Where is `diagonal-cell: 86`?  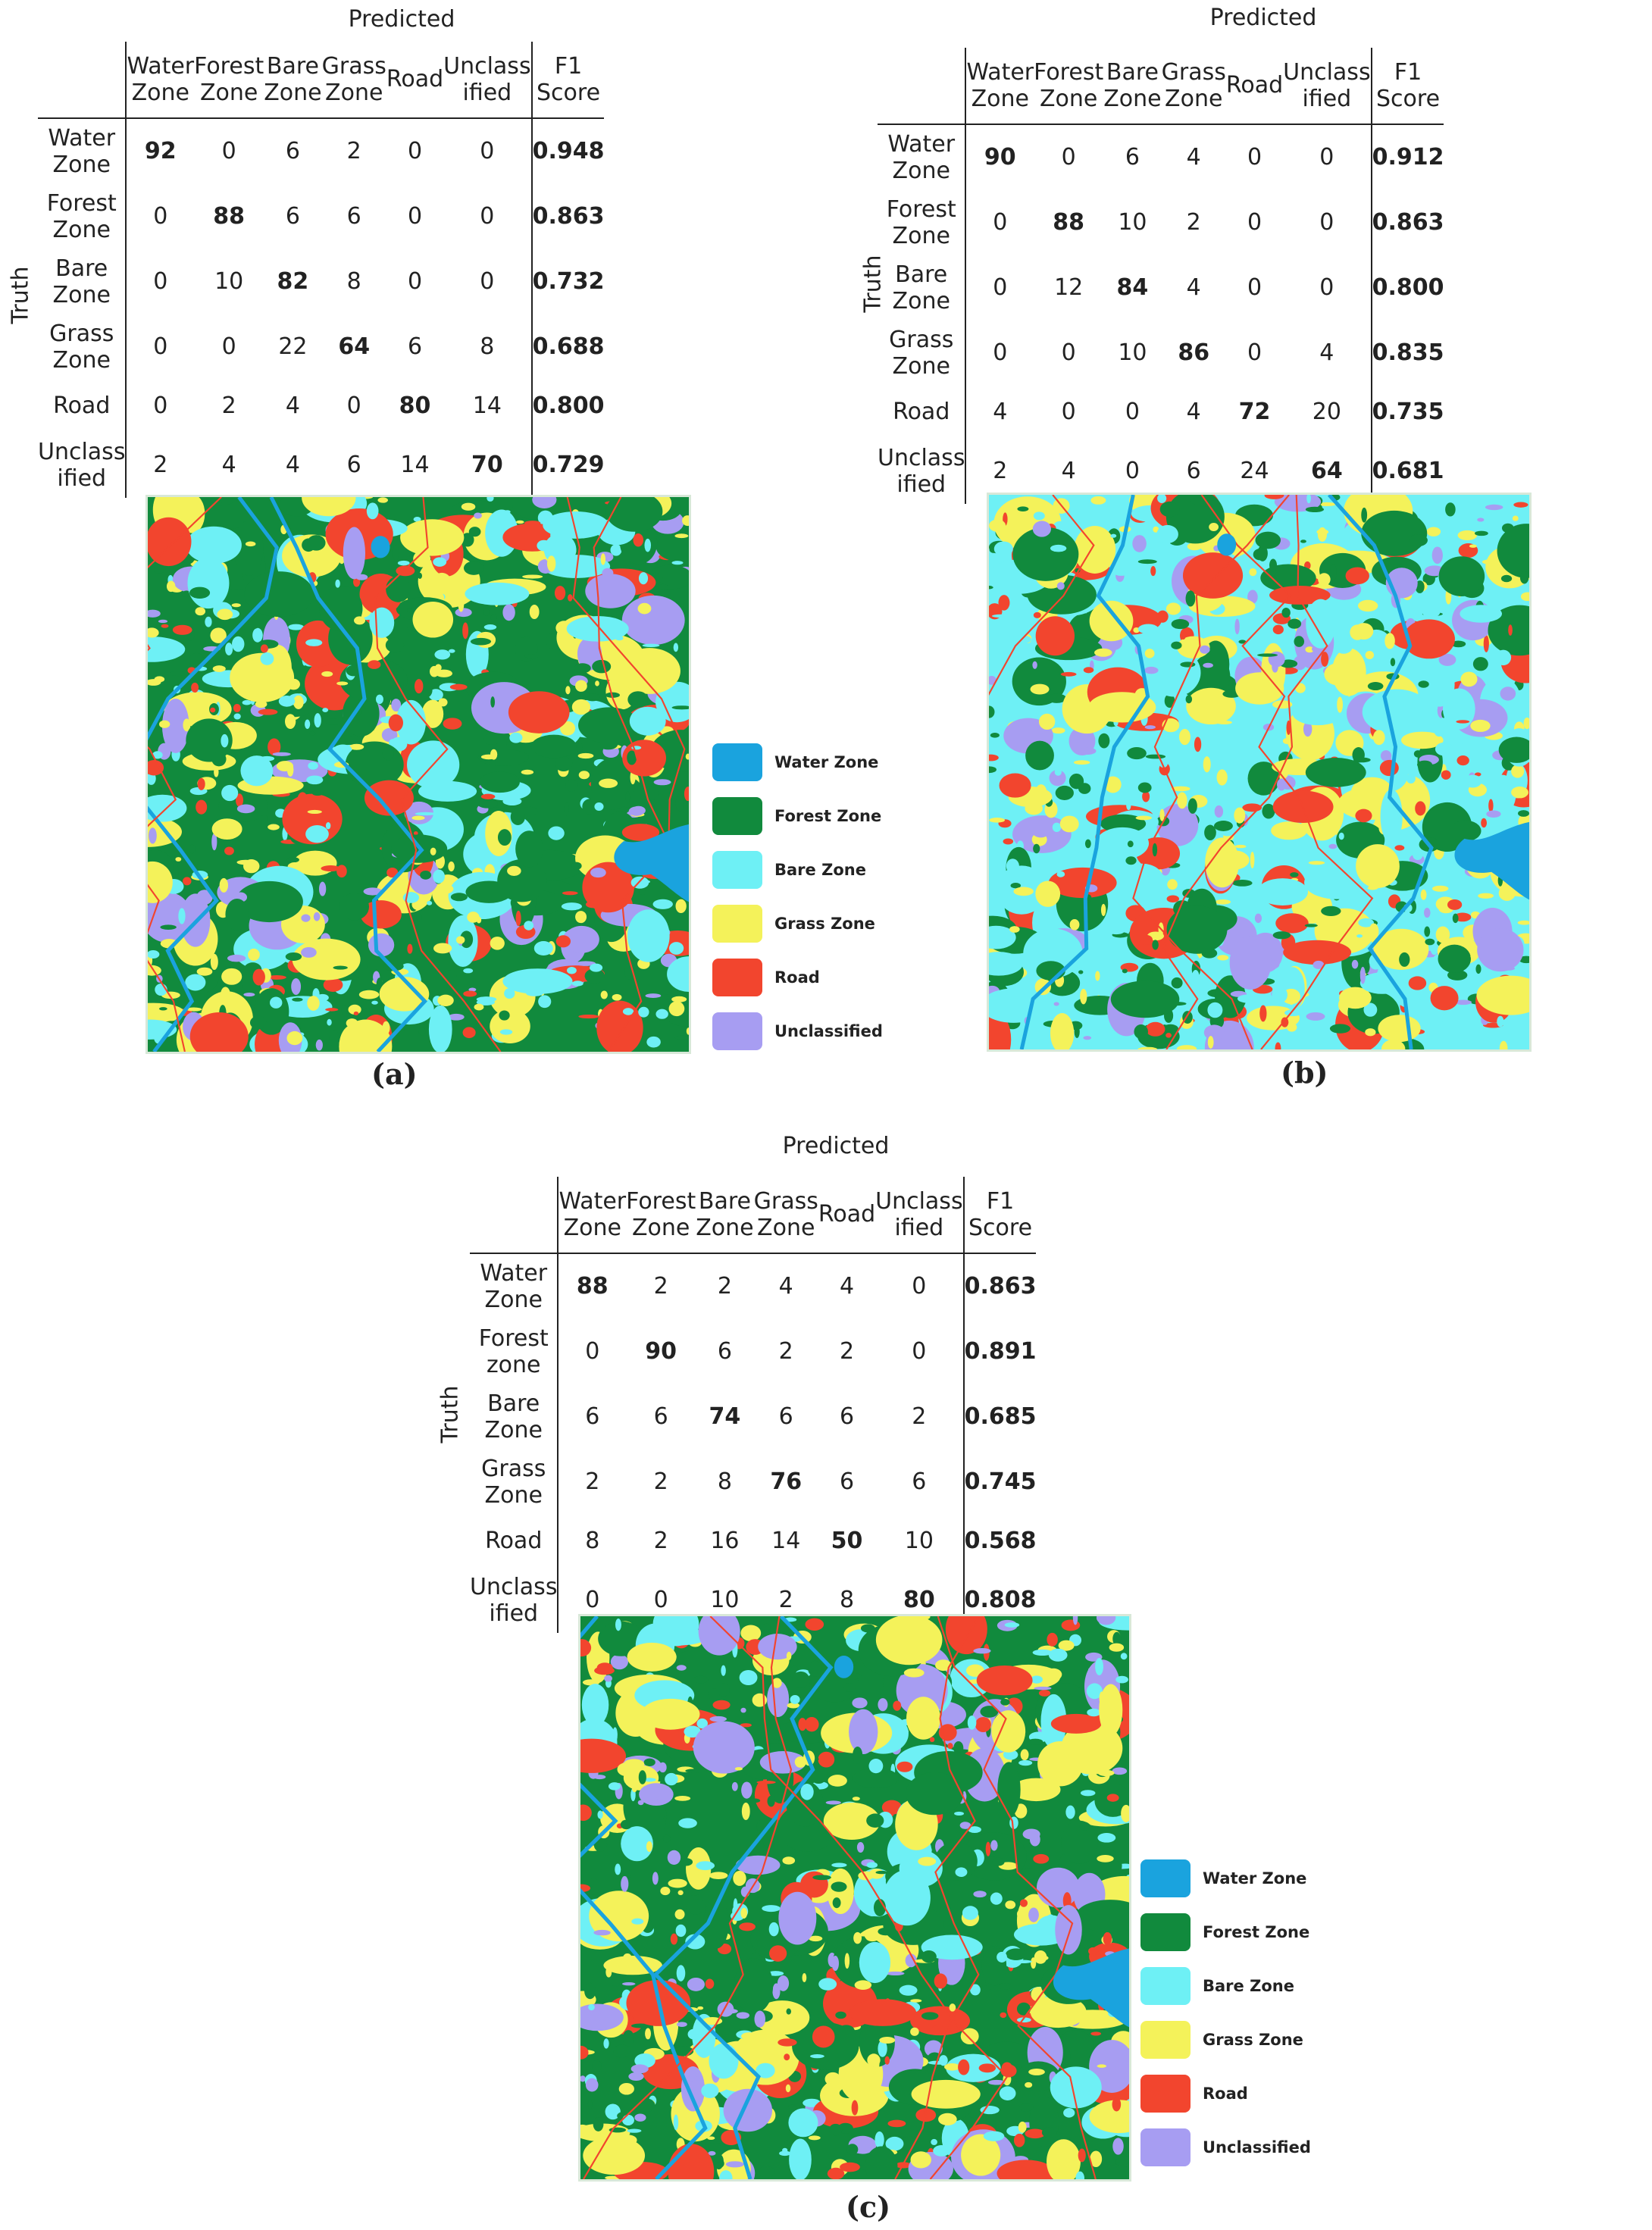 diagonal-cell: 86 is located at coordinates (1194, 353).